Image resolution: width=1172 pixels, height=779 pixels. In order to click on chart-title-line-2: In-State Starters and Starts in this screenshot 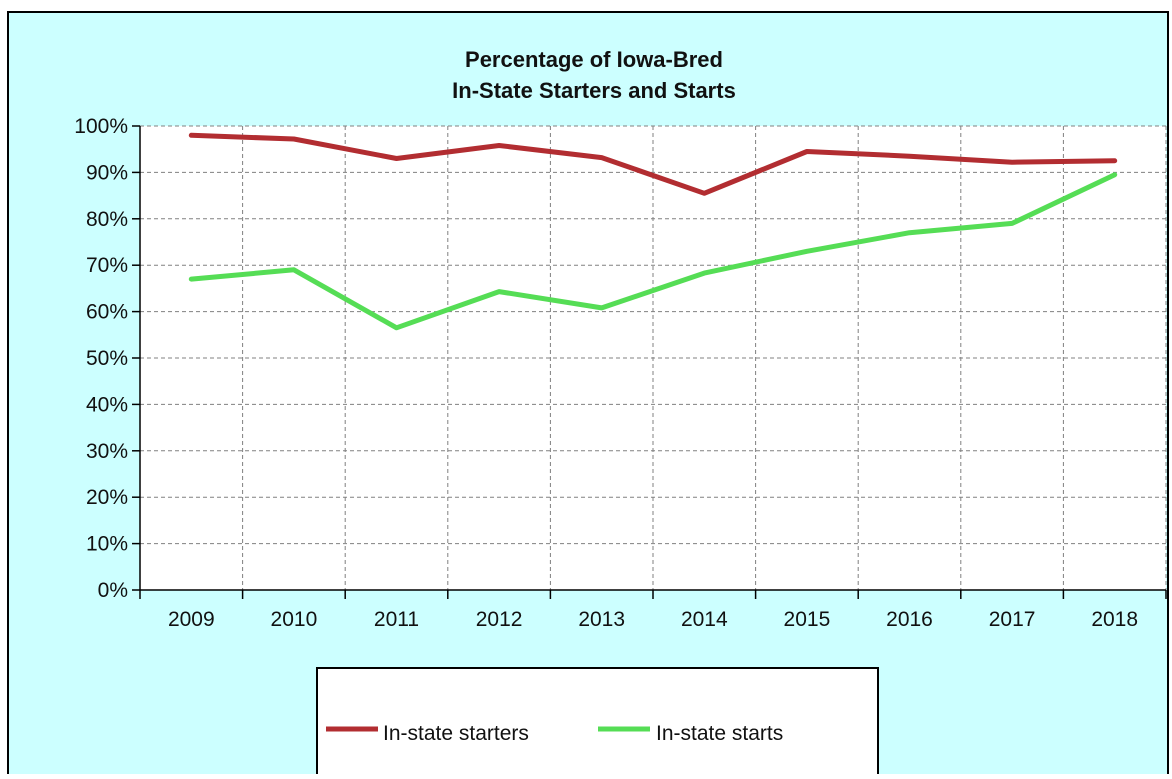, I will do `click(594, 90)`.